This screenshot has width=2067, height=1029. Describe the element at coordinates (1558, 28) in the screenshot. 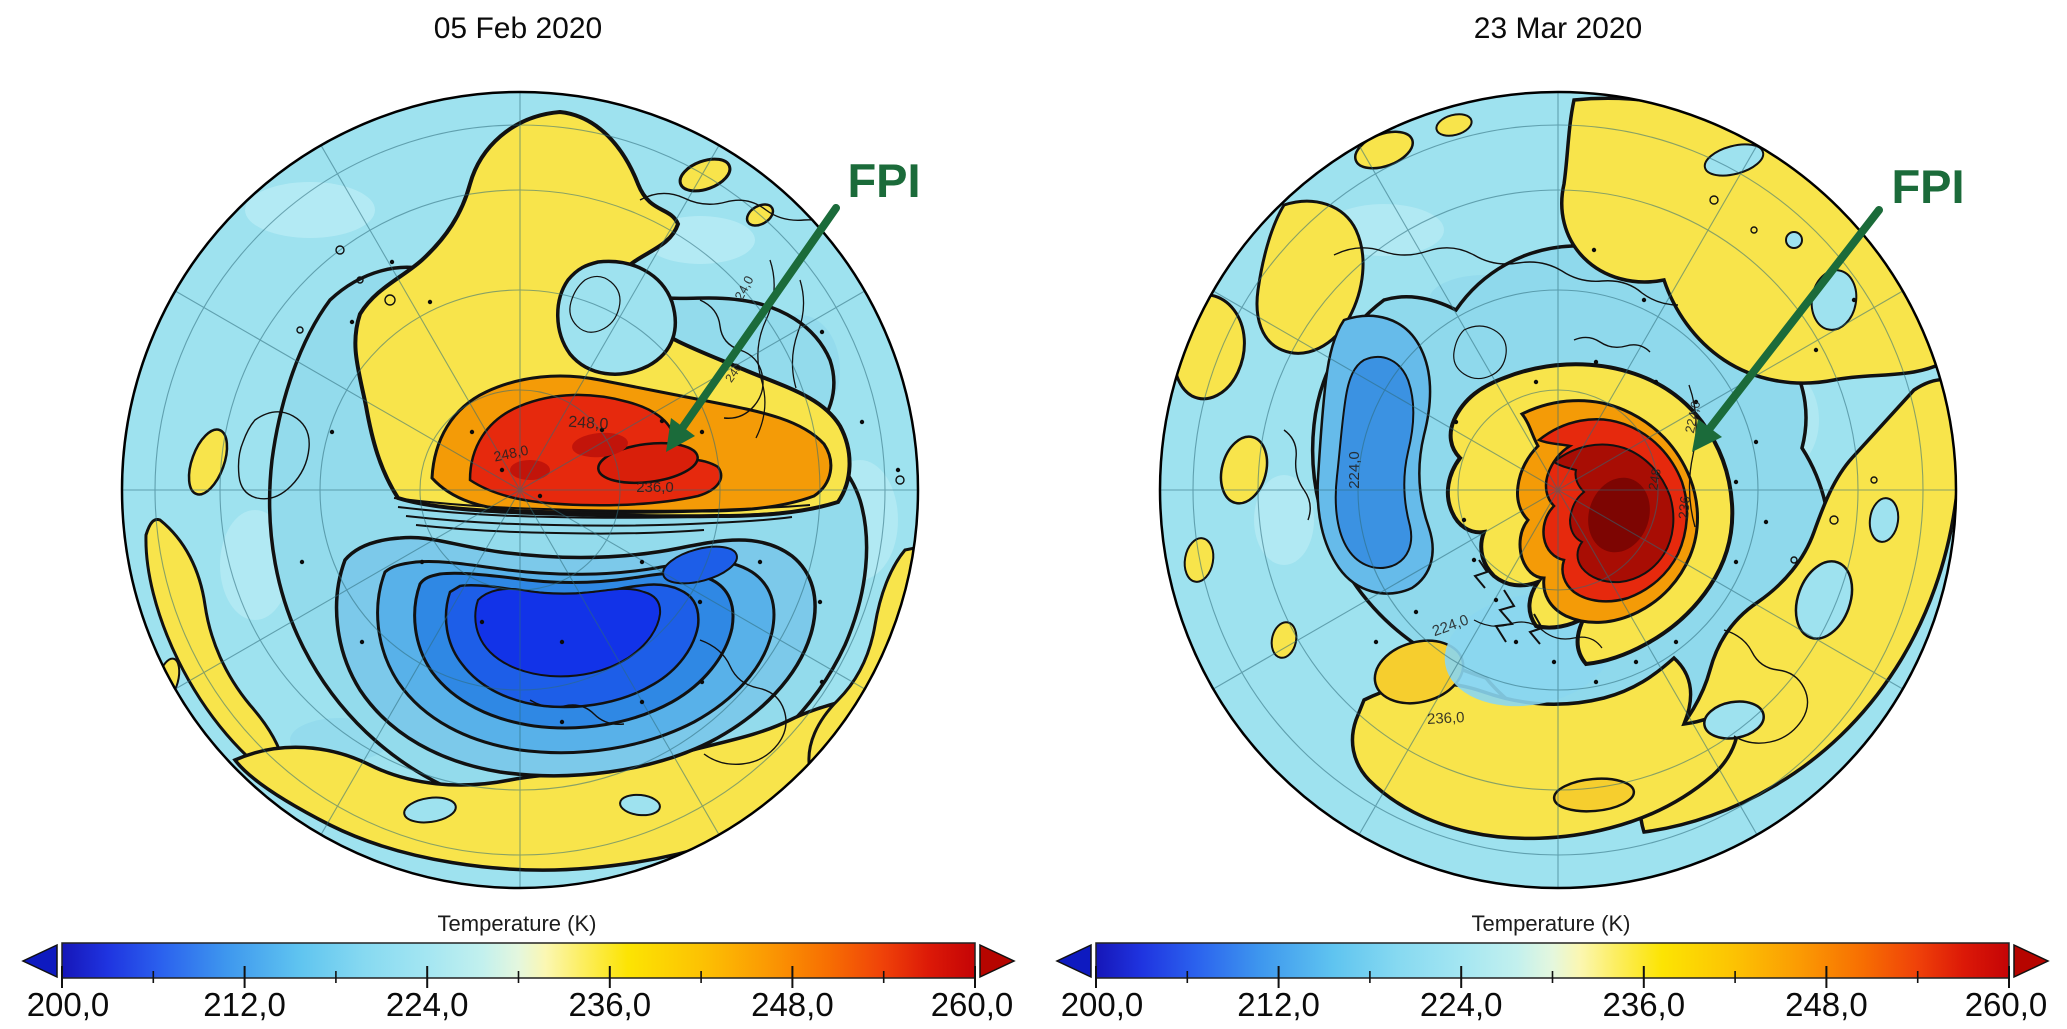

I see `panel-title: 23 Mar 2020` at that location.